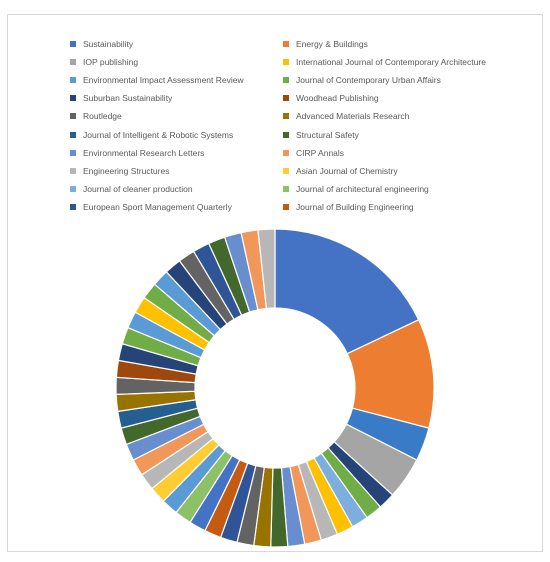  I want to click on legend-label: European Sport Management Quarterly, so click(157, 206).